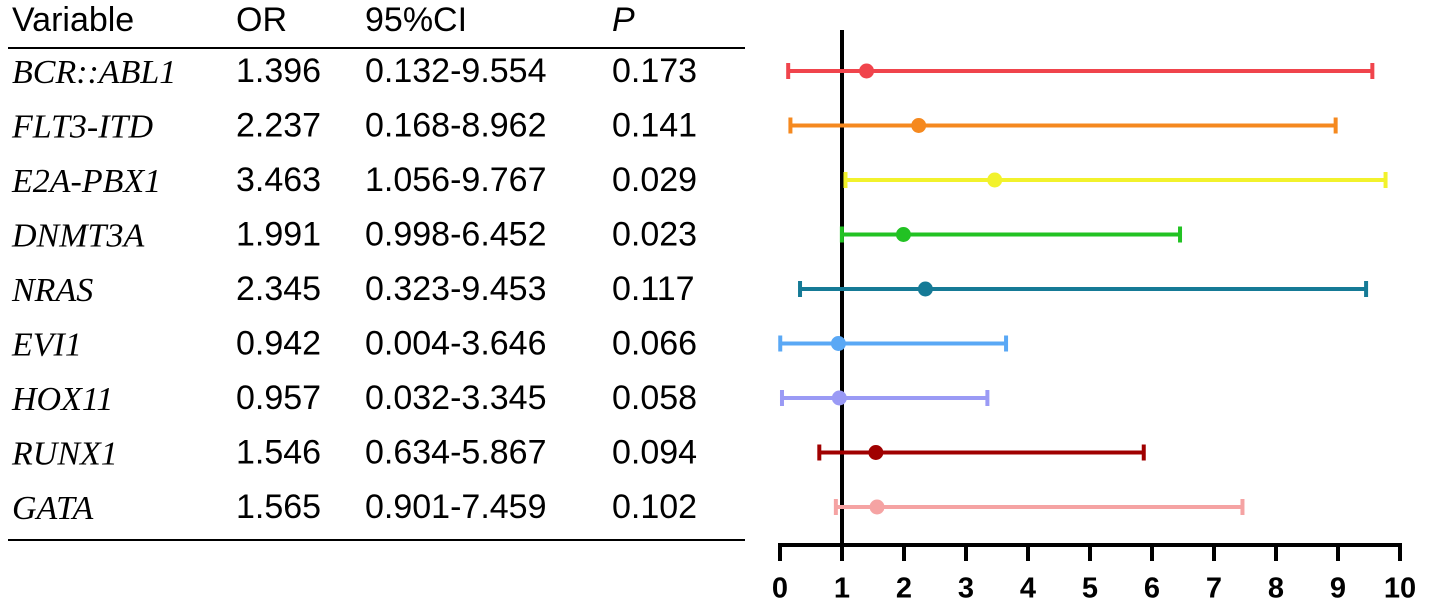 The width and height of the screenshot is (1429, 610). What do you see at coordinates (64, 453) in the screenshot?
I see `variable-name: RUNX1` at bounding box center [64, 453].